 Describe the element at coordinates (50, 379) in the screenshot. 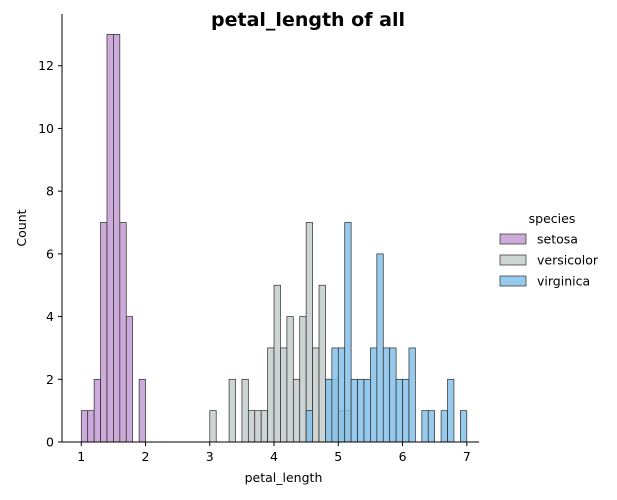

I see `y-tick-label-2: 2` at that location.